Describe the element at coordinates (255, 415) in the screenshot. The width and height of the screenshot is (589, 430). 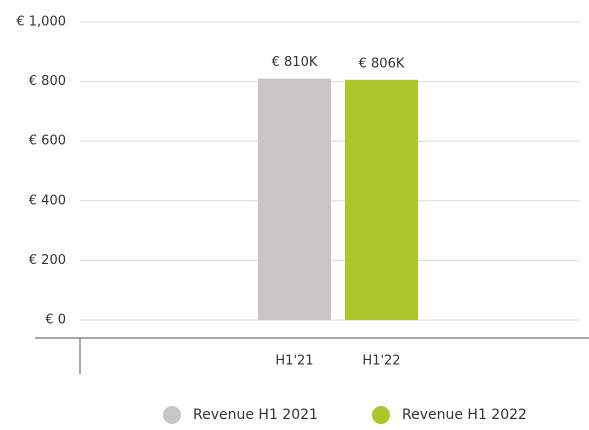
I see `legend-label: Revenue H1 2021` at that location.